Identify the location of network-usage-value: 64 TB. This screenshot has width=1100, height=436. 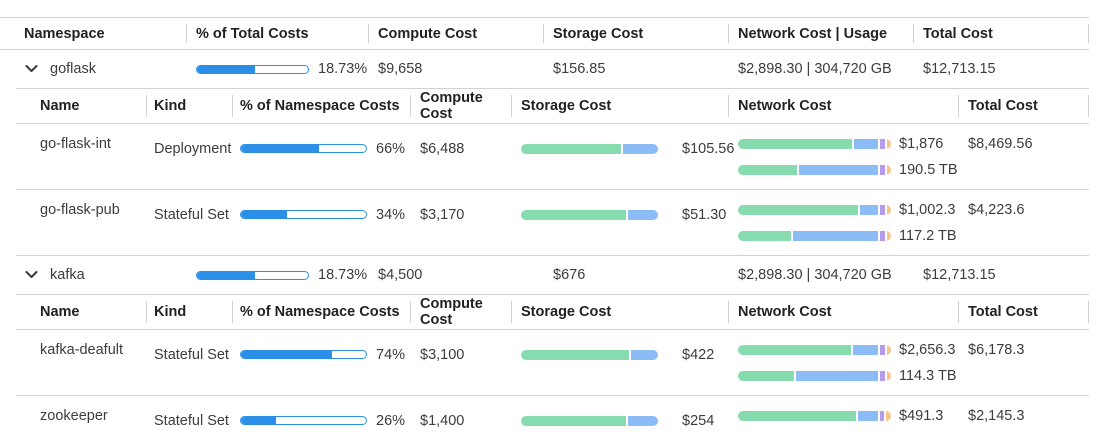
(918, 435).